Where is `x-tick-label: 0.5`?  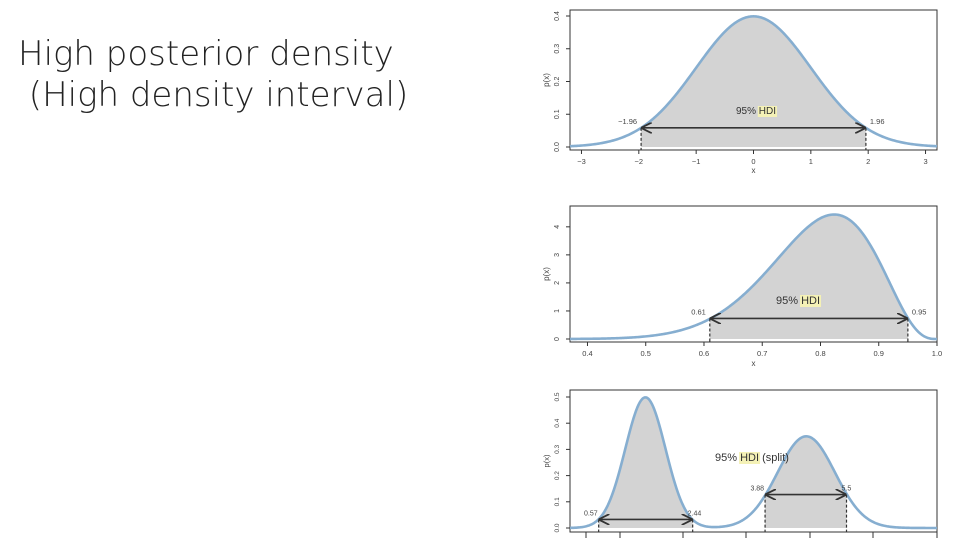
x-tick-label: 0.5 is located at coordinates (646, 353).